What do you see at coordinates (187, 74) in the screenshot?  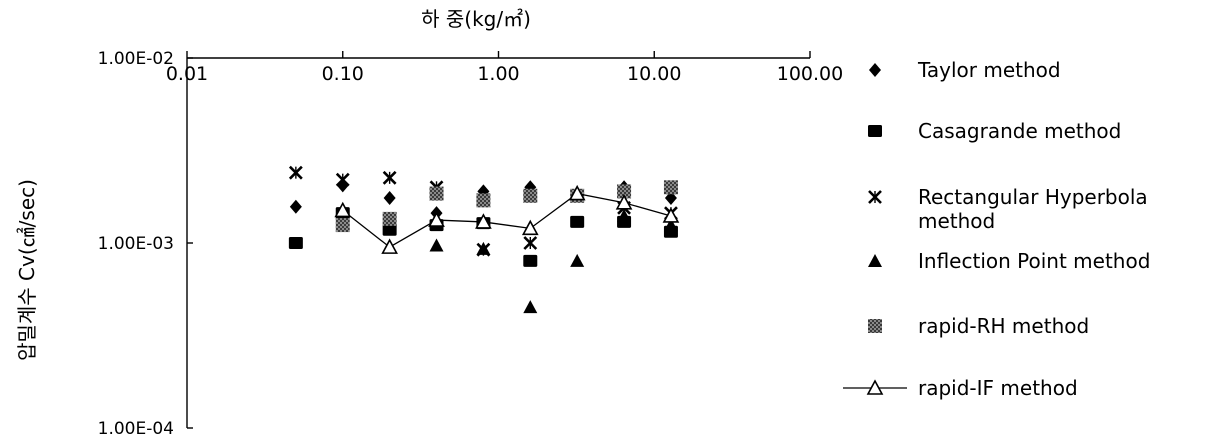 I see `x-tick-label: 0.01` at bounding box center [187, 74].